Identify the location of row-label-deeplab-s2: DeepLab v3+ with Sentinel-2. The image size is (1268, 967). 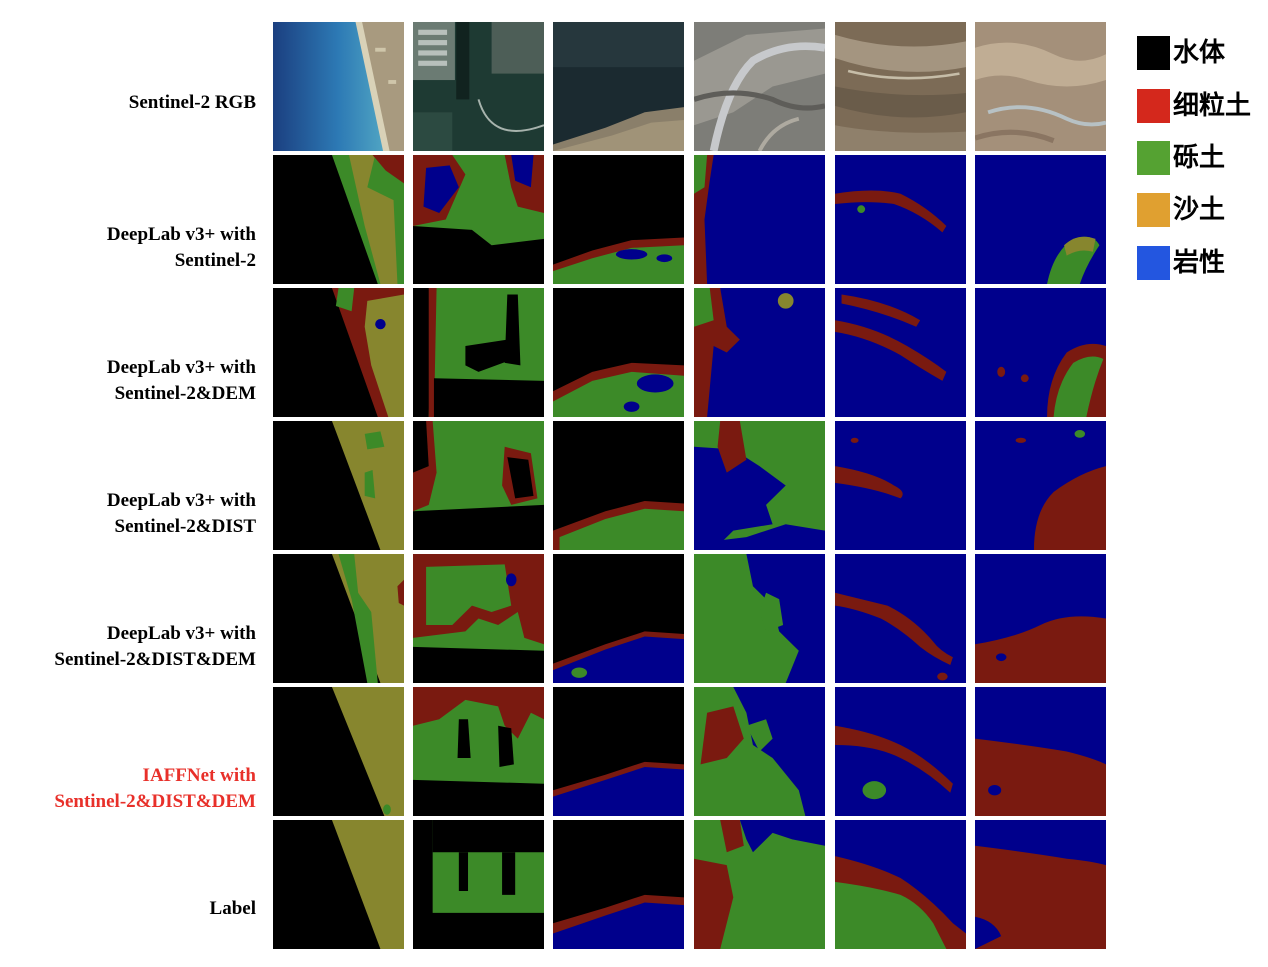
(181, 248).